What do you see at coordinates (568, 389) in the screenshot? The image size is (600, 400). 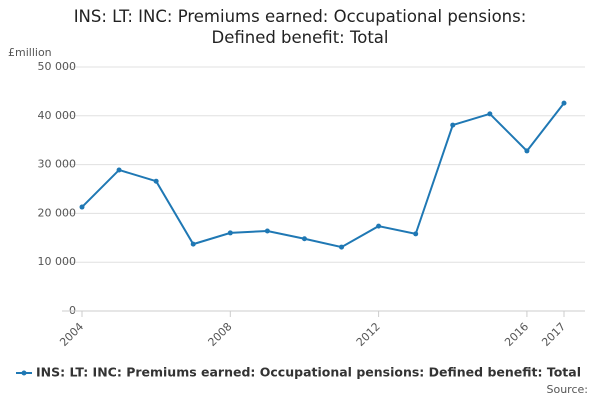 I see `source: Source:` at bounding box center [568, 389].